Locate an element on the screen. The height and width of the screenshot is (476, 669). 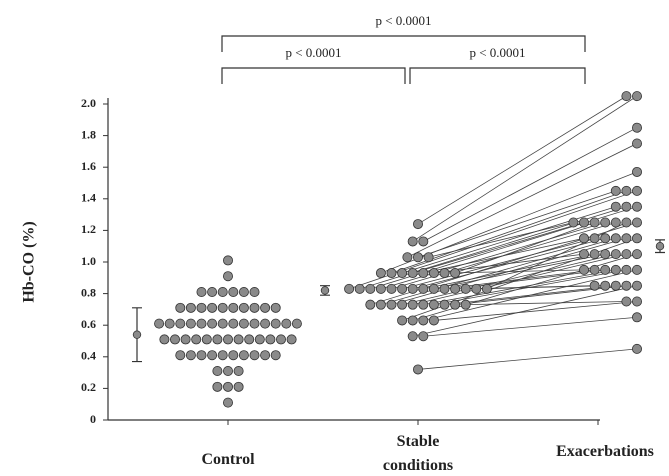
y-tick-label: 2.0 is located at coordinates (88, 103).